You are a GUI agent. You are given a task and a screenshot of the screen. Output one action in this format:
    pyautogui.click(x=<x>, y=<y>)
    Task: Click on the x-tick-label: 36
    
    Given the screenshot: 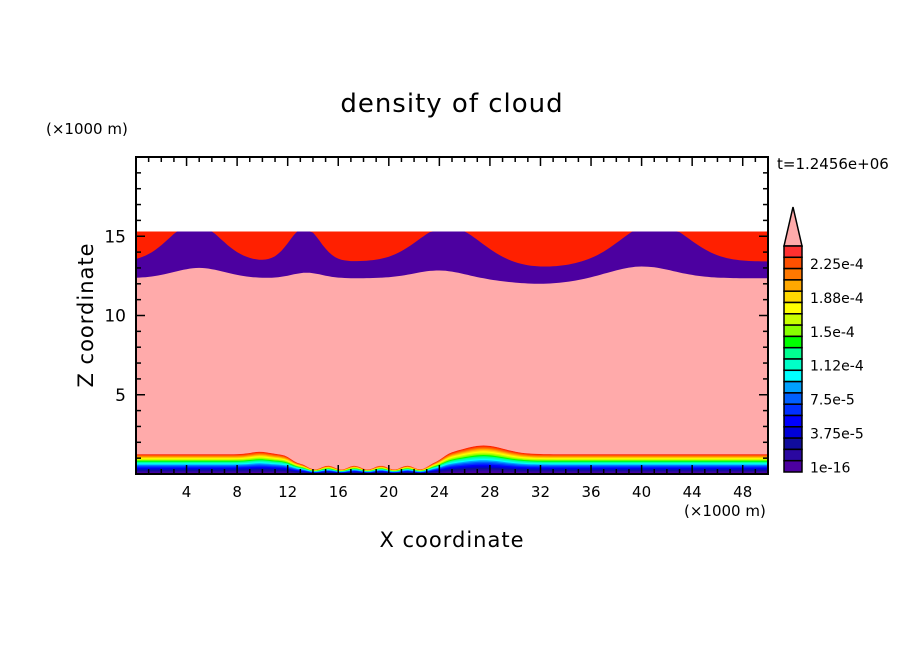 What is the action you would take?
    pyautogui.click(x=590, y=492)
    